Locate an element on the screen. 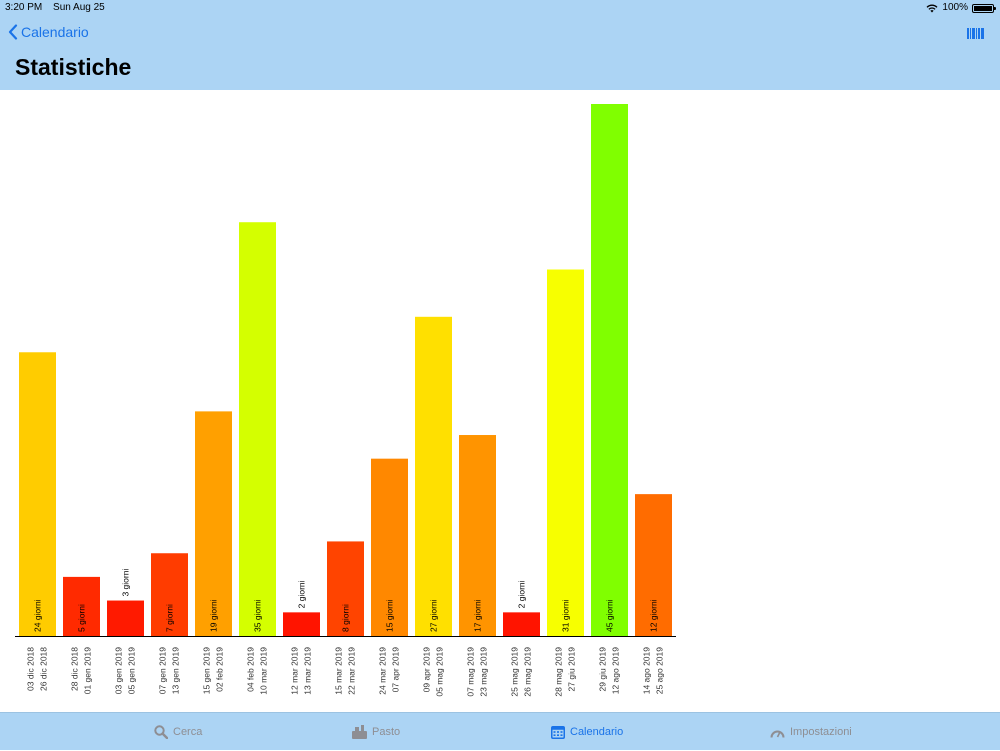  date-range-label: 27 giu 2019 is located at coordinates (572, 669).